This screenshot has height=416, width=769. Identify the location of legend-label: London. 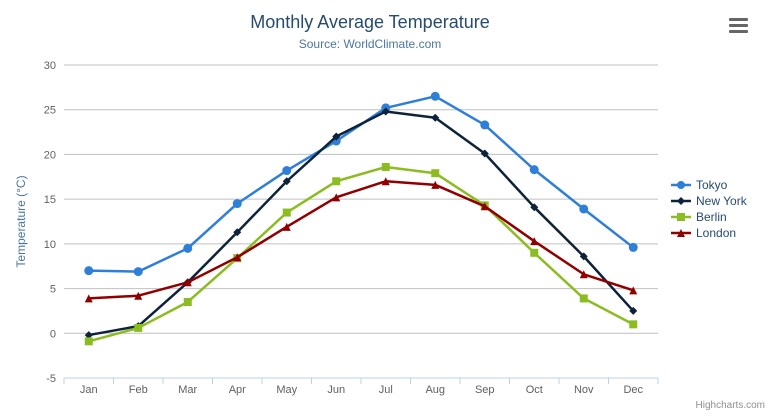
(716, 233).